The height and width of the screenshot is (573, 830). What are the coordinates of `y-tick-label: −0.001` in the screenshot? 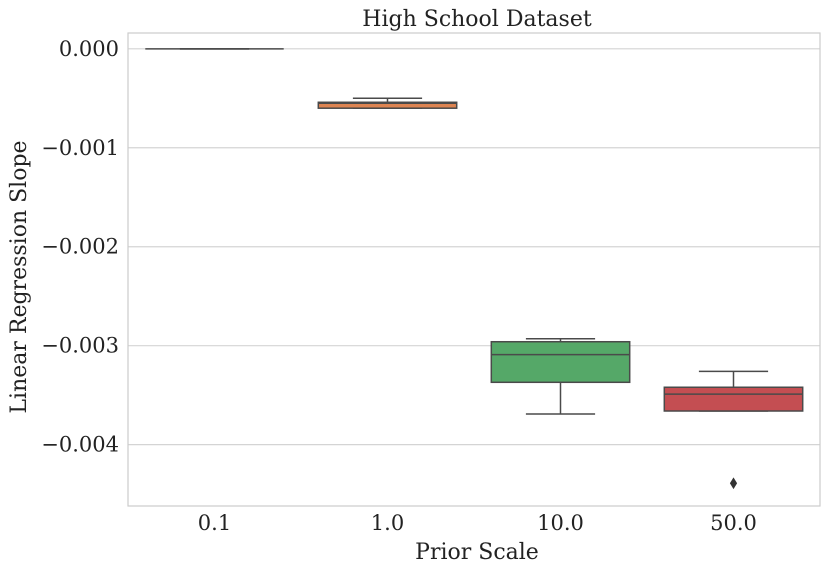 It's located at (80, 148).